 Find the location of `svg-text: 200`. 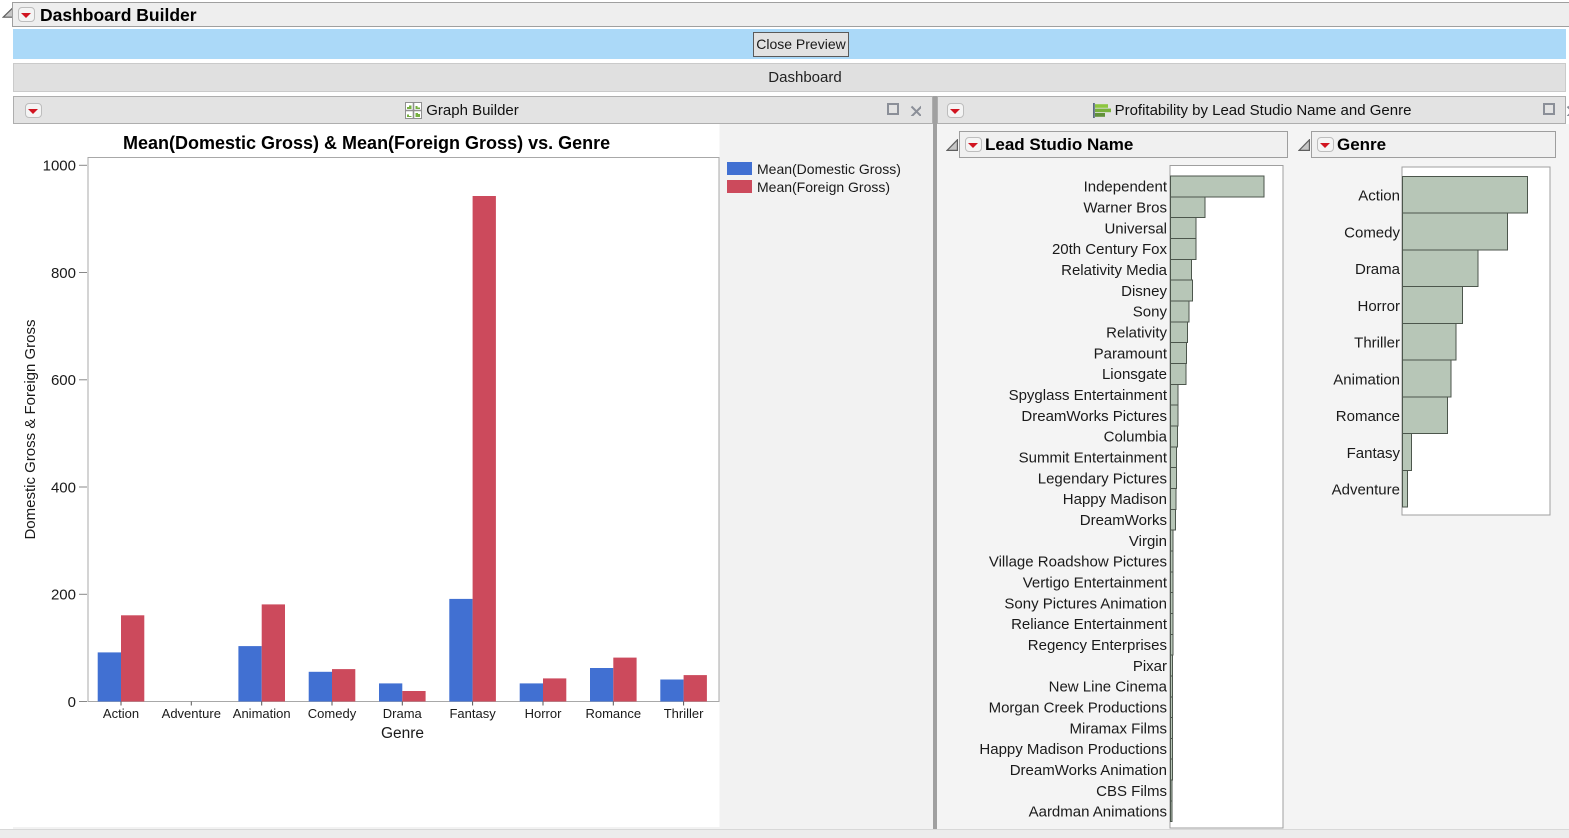

svg-text: 200 is located at coordinates (63, 595).